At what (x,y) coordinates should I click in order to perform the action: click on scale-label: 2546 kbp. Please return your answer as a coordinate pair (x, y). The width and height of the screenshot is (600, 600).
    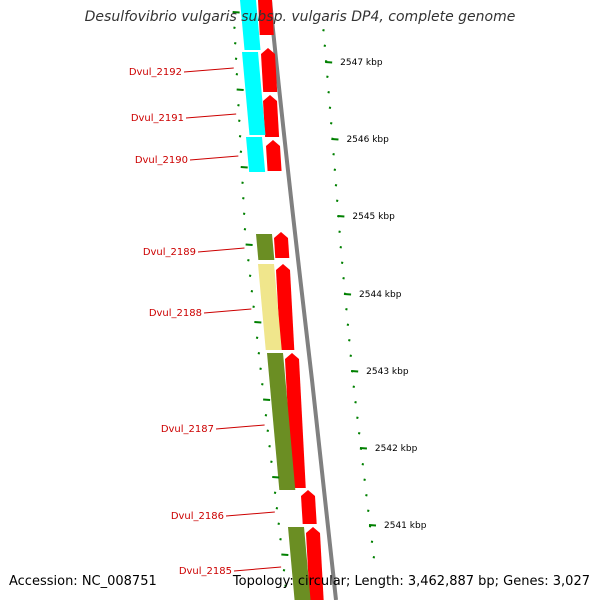
    Looking at the image, I should click on (367, 140).